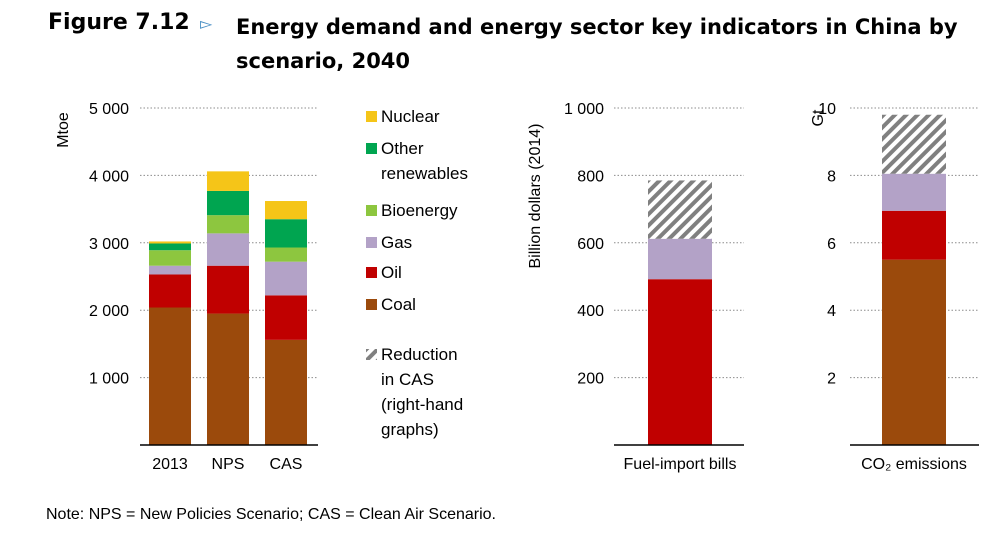 Image resolution: width=1005 pixels, height=547 pixels. I want to click on bar-nuclear-nps, so click(228, 181).